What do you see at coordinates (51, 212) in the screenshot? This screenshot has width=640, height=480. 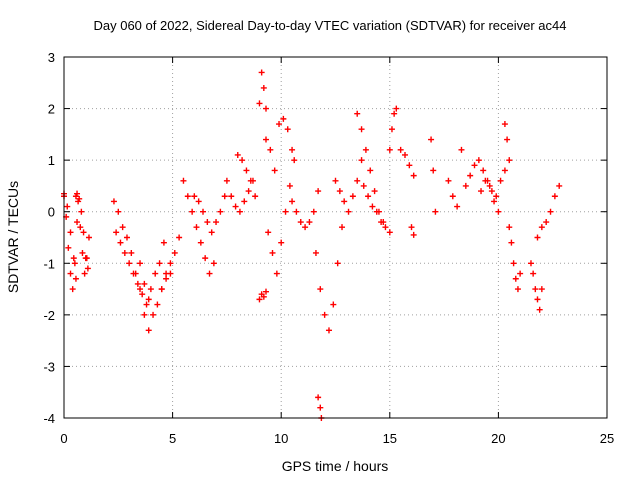 I see `y-tick-label: 0` at bounding box center [51, 212].